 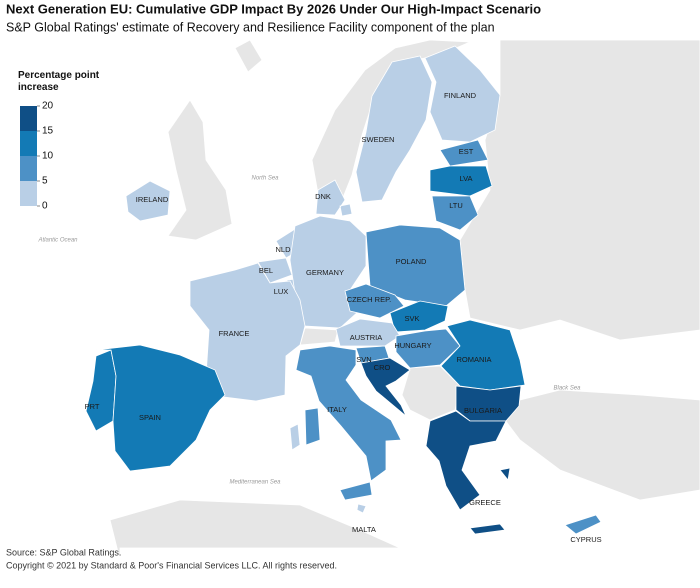 What do you see at coordinates (485, 502) in the screenshot?
I see `country-label: GREECE` at bounding box center [485, 502].